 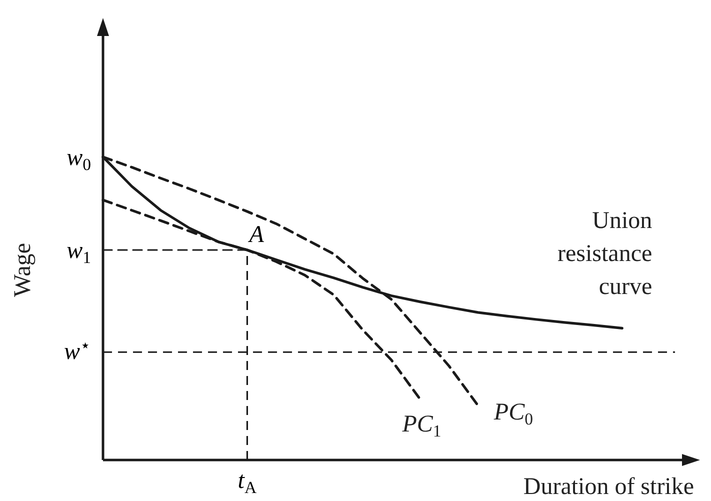 What do you see at coordinates (78, 159) in the screenshot?
I see `text: w$_{0}$` at bounding box center [78, 159].